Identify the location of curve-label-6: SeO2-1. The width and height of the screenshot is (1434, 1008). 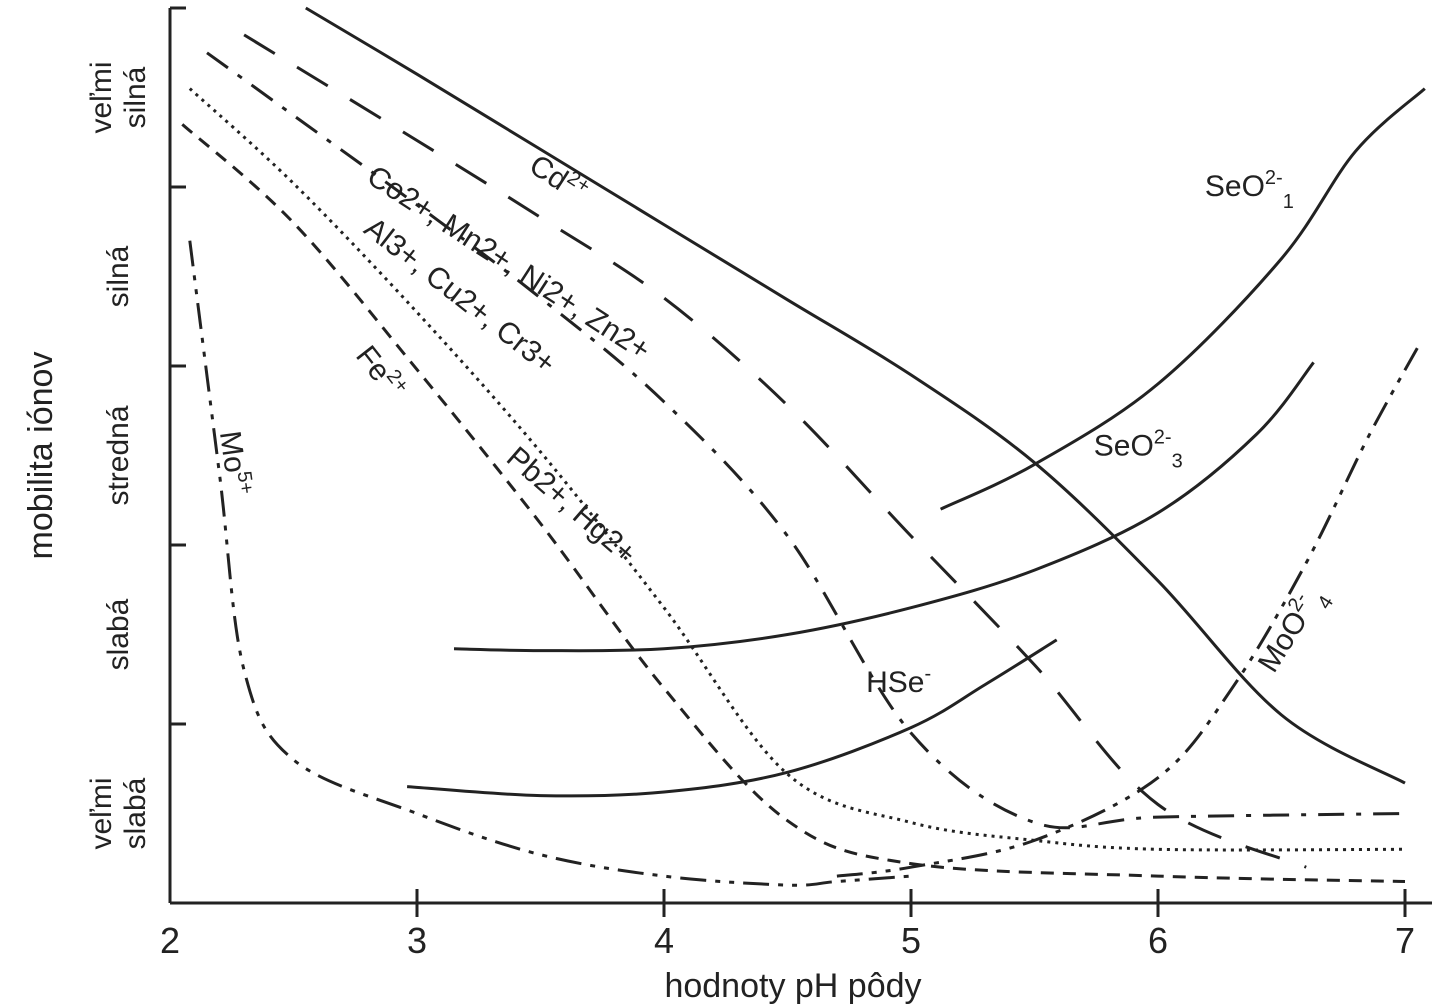
(1249, 190).